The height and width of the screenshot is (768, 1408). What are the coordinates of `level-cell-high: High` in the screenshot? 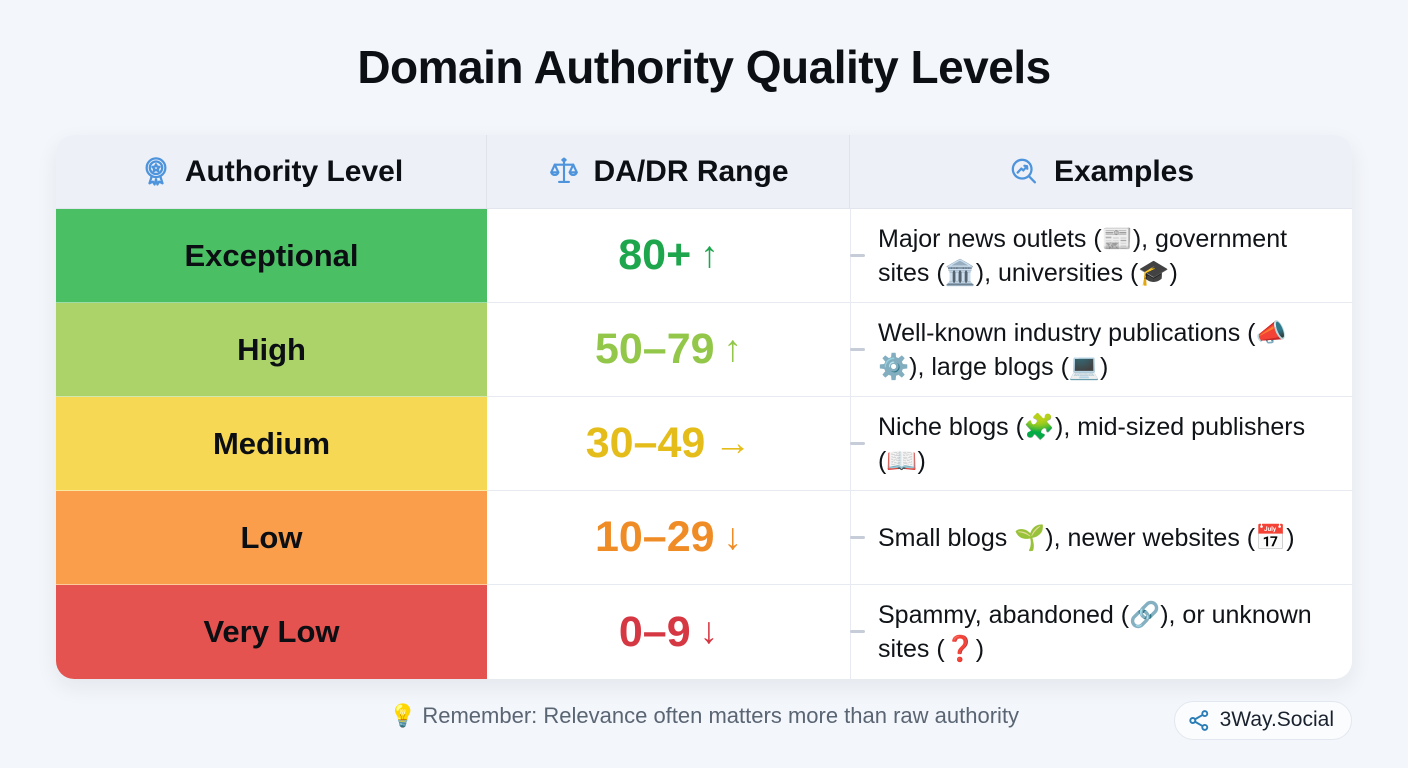 It's located at (271, 350).